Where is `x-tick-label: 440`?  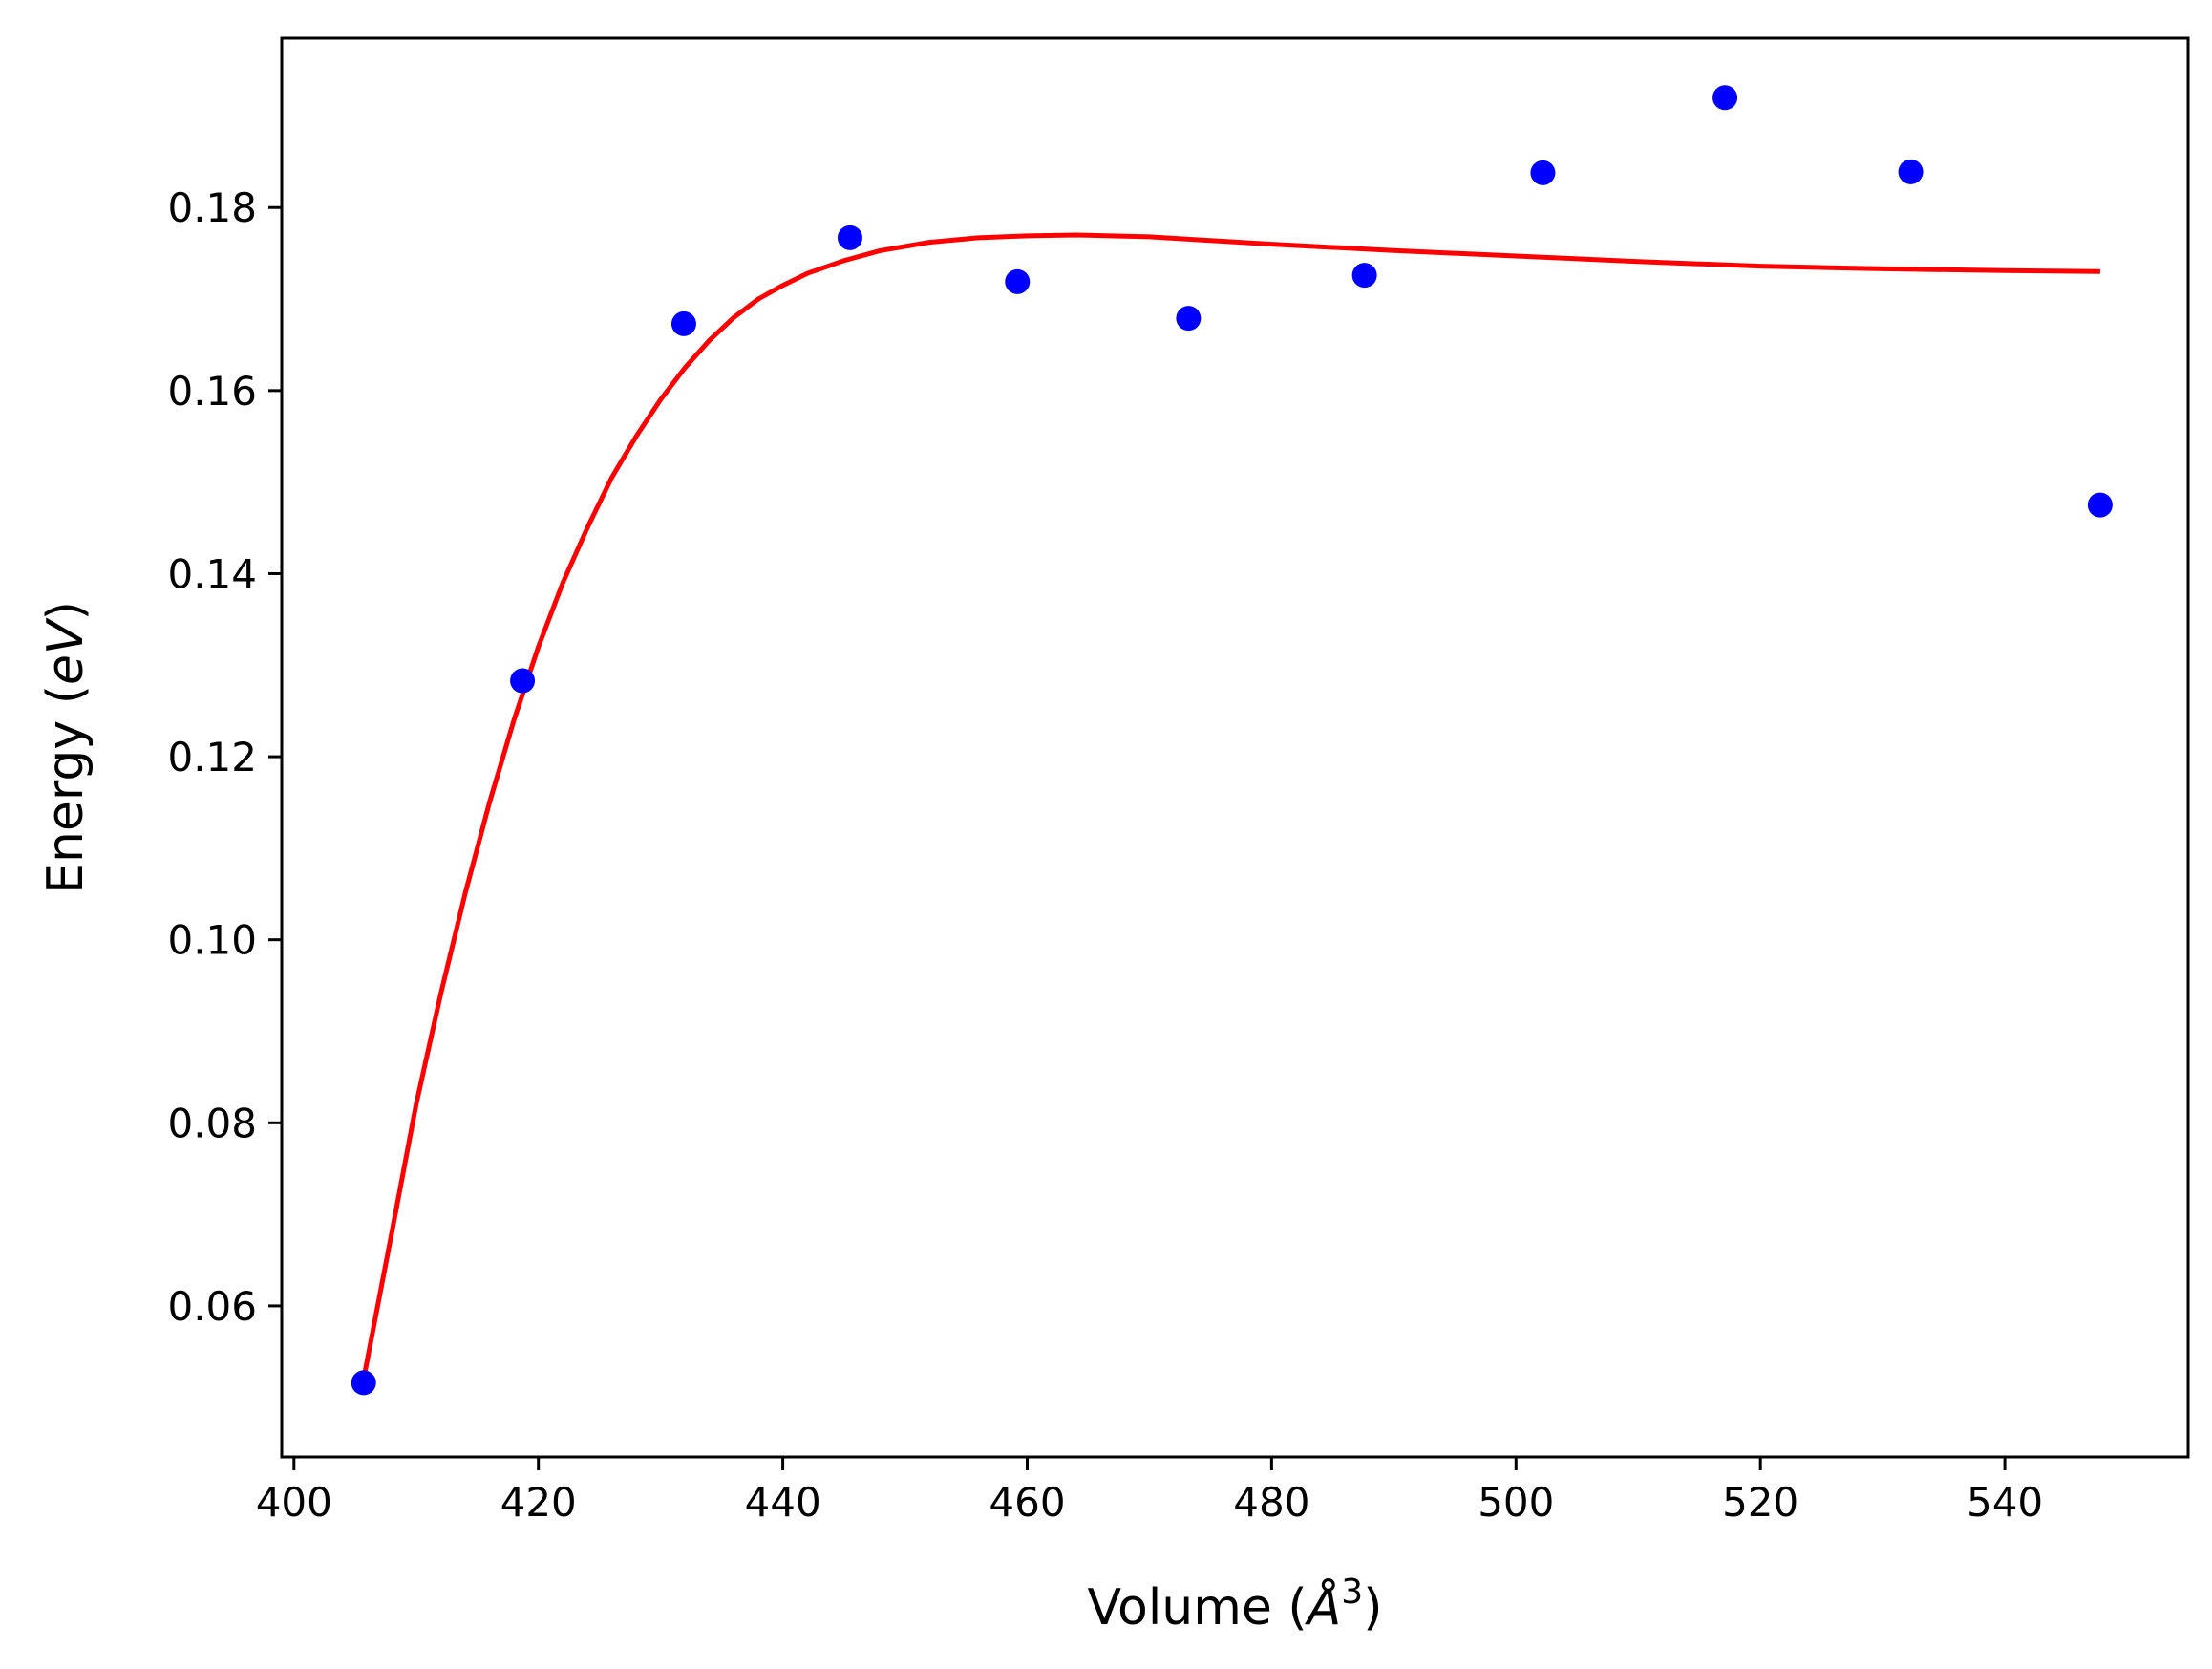 x-tick-label: 440 is located at coordinates (783, 1502).